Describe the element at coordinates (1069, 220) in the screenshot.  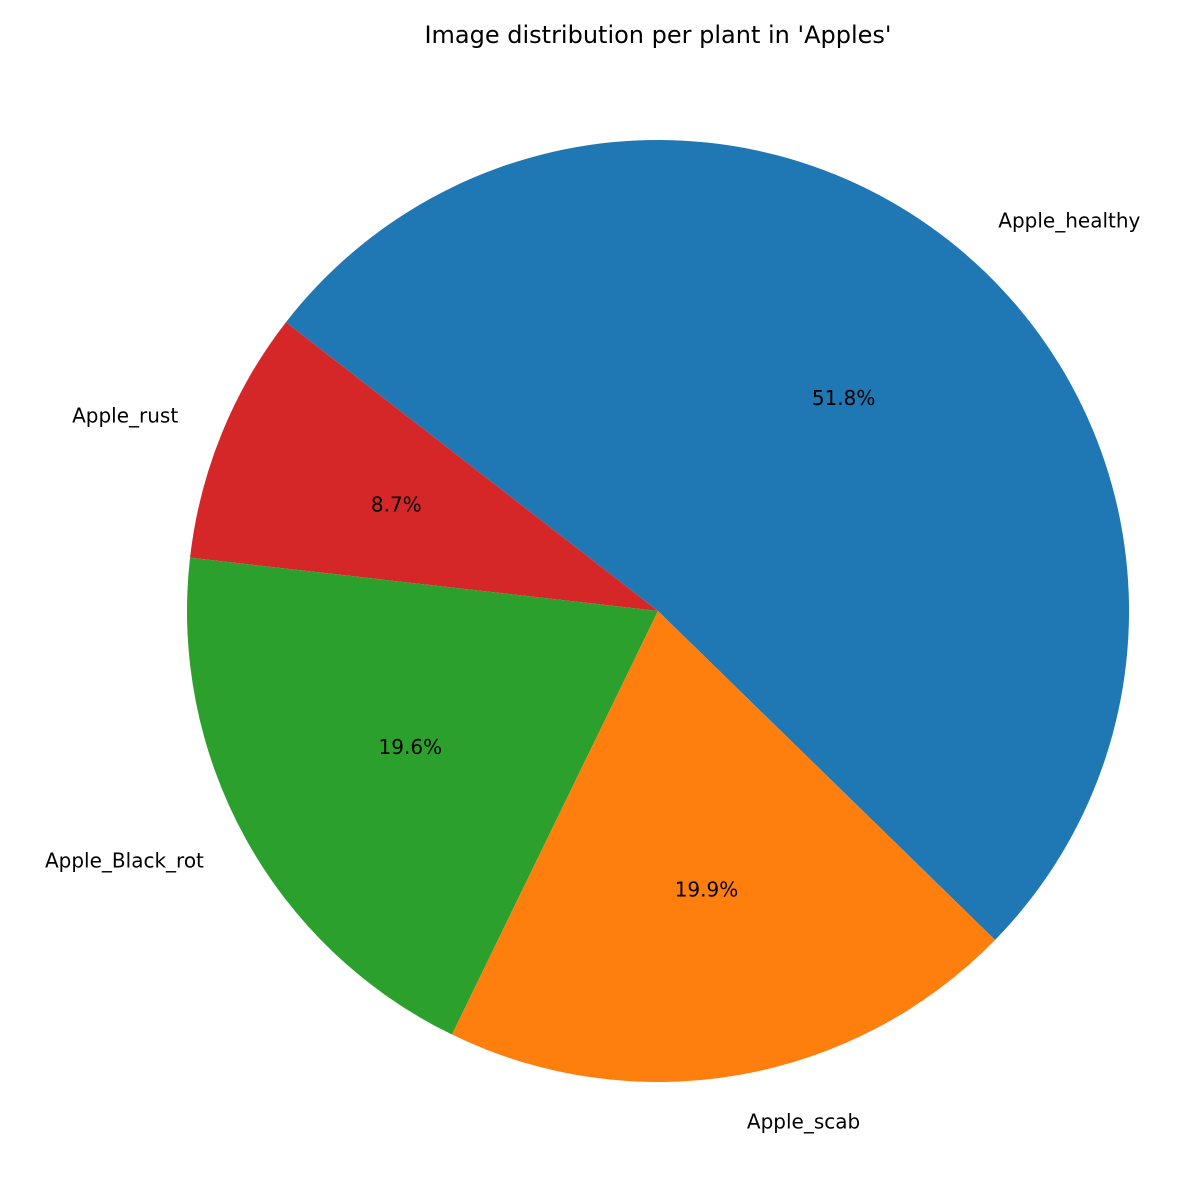
I see `slice-label-apple-healthy: Apple_healthy` at that location.